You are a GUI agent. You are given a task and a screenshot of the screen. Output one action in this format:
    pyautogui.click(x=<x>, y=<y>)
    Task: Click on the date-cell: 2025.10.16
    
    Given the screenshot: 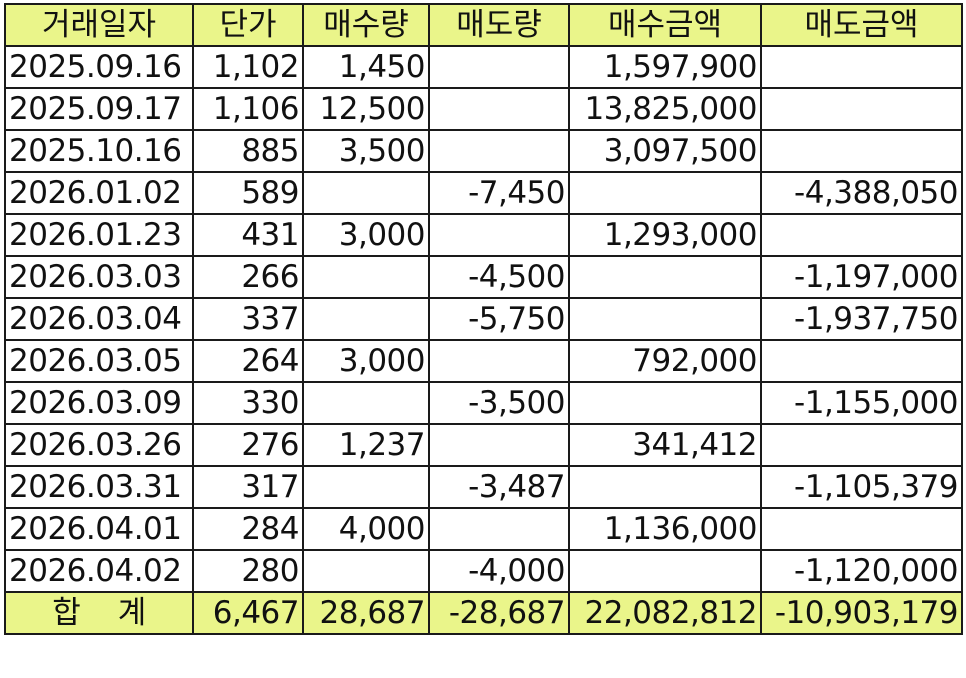 What is the action you would take?
    pyautogui.click(x=99, y=151)
    